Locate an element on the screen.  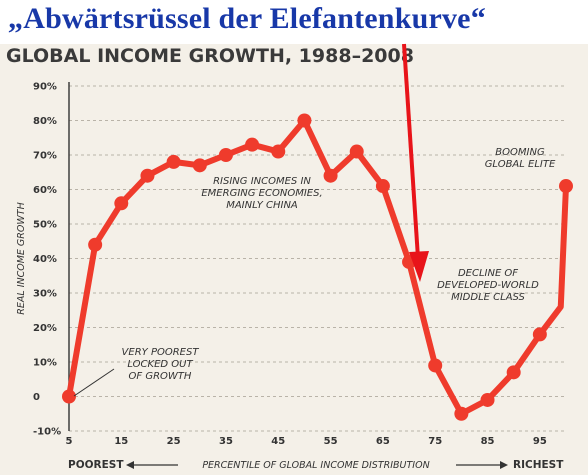
annotation-line: MAINLY CHINA is located at coordinates (262, 205).